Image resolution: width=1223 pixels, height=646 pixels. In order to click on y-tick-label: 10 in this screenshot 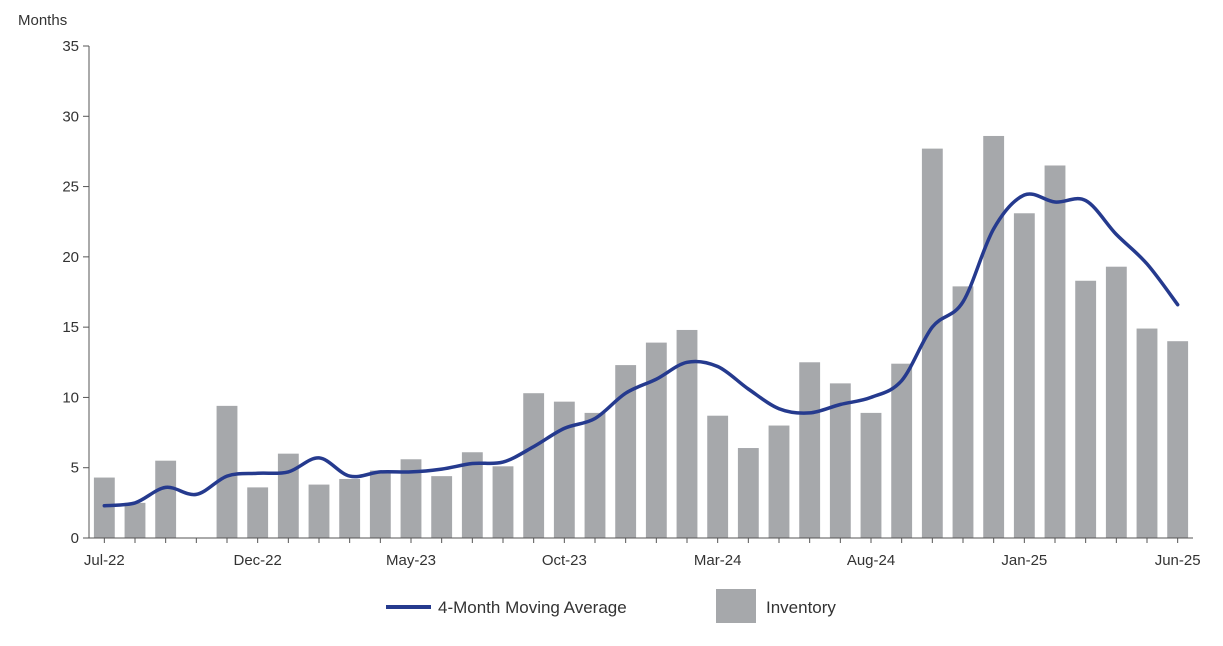, I will do `click(70, 397)`.